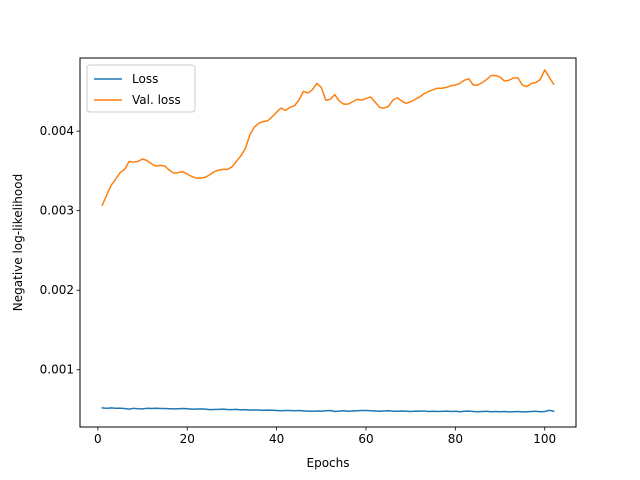 The image size is (640, 480). Describe the element at coordinates (145, 79) in the screenshot. I see `legend-label-0: Loss` at that location.